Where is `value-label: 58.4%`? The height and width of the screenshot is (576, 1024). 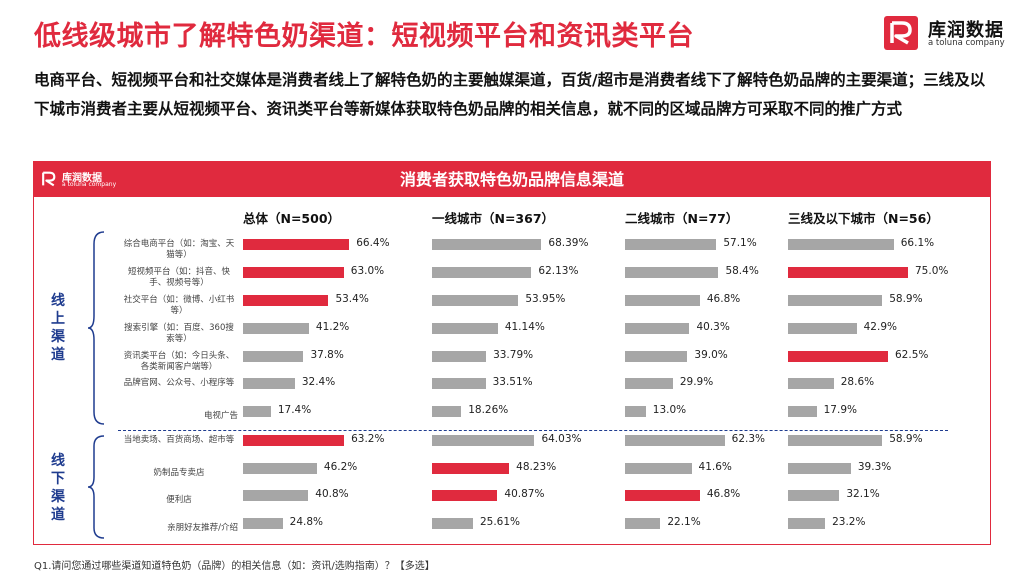
value-label: 58.4% is located at coordinates (742, 271).